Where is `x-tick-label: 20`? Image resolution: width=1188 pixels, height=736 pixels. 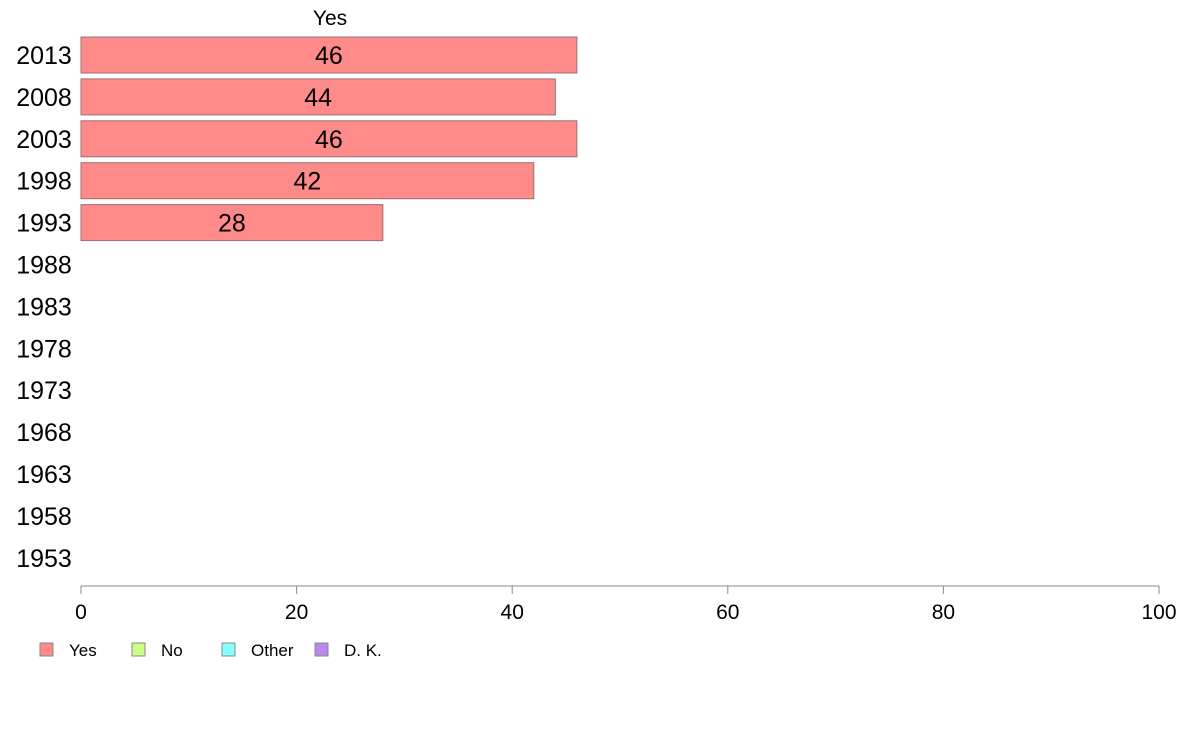
x-tick-label: 20 is located at coordinates (296, 612).